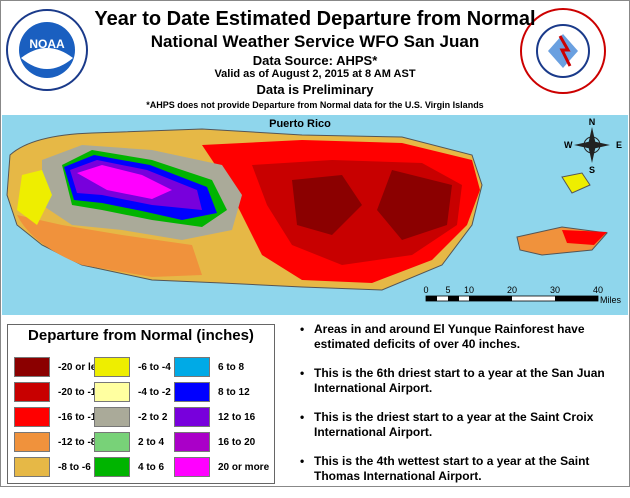  I want to click on legend-item: -20 or less, so click(60, 367).